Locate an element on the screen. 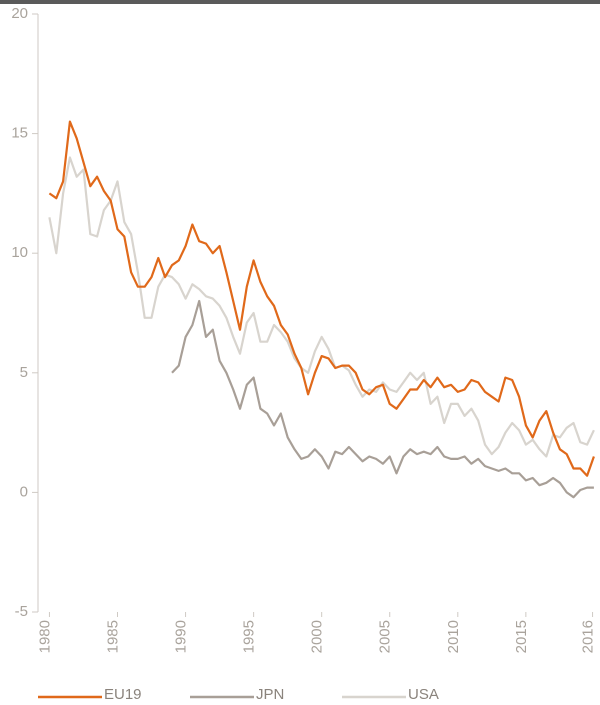  x-tick-label: 1990 is located at coordinates (181, 636).